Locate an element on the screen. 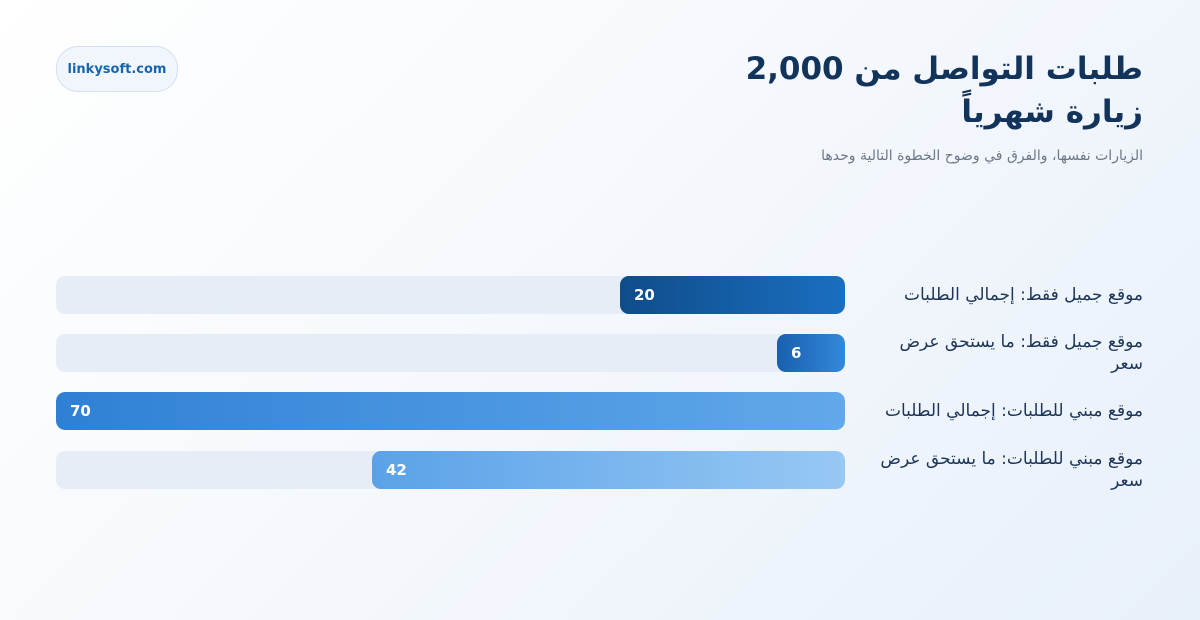  category-label: موقع جميل فقط: إجمالي الطلبات is located at coordinates (1023, 295).